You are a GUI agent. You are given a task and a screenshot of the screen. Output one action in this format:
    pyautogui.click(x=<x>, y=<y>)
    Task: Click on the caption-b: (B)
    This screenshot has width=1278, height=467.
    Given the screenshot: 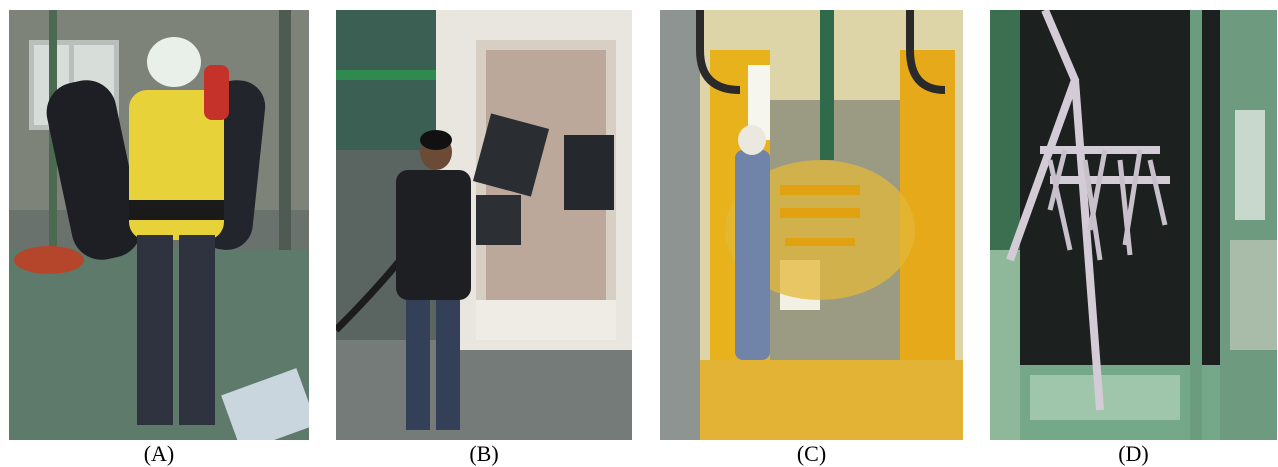 What is the action you would take?
    pyautogui.click(x=484, y=453)
    